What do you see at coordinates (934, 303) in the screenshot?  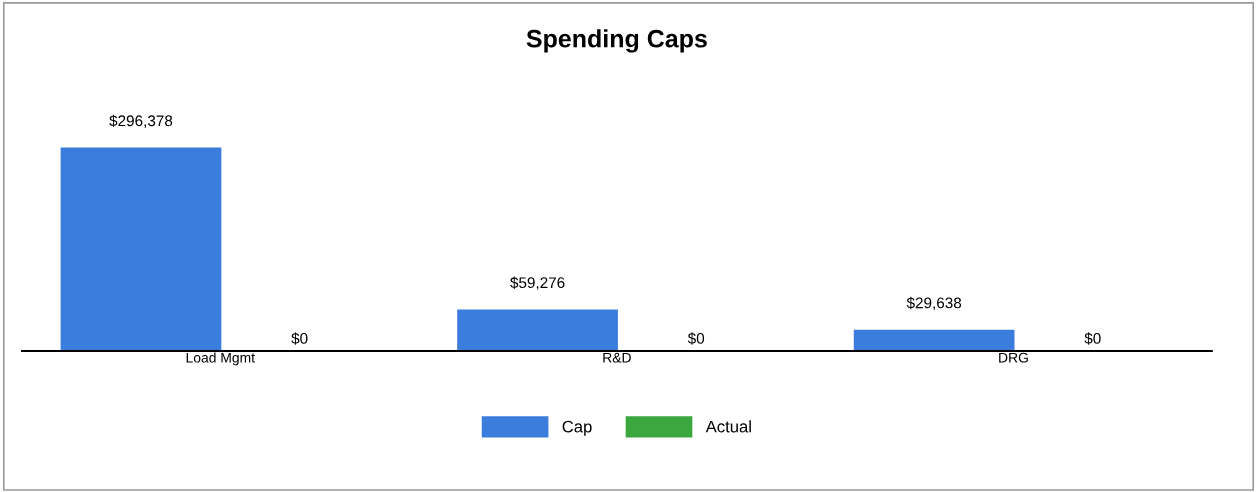 I see `data-label: $29,638` at bounding box center [934, 303].